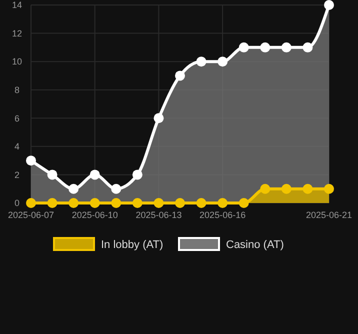  Describe the element at coordinates (132, 244) in the screenshot. I see `legend-label: In lobby (AT)` at that location.